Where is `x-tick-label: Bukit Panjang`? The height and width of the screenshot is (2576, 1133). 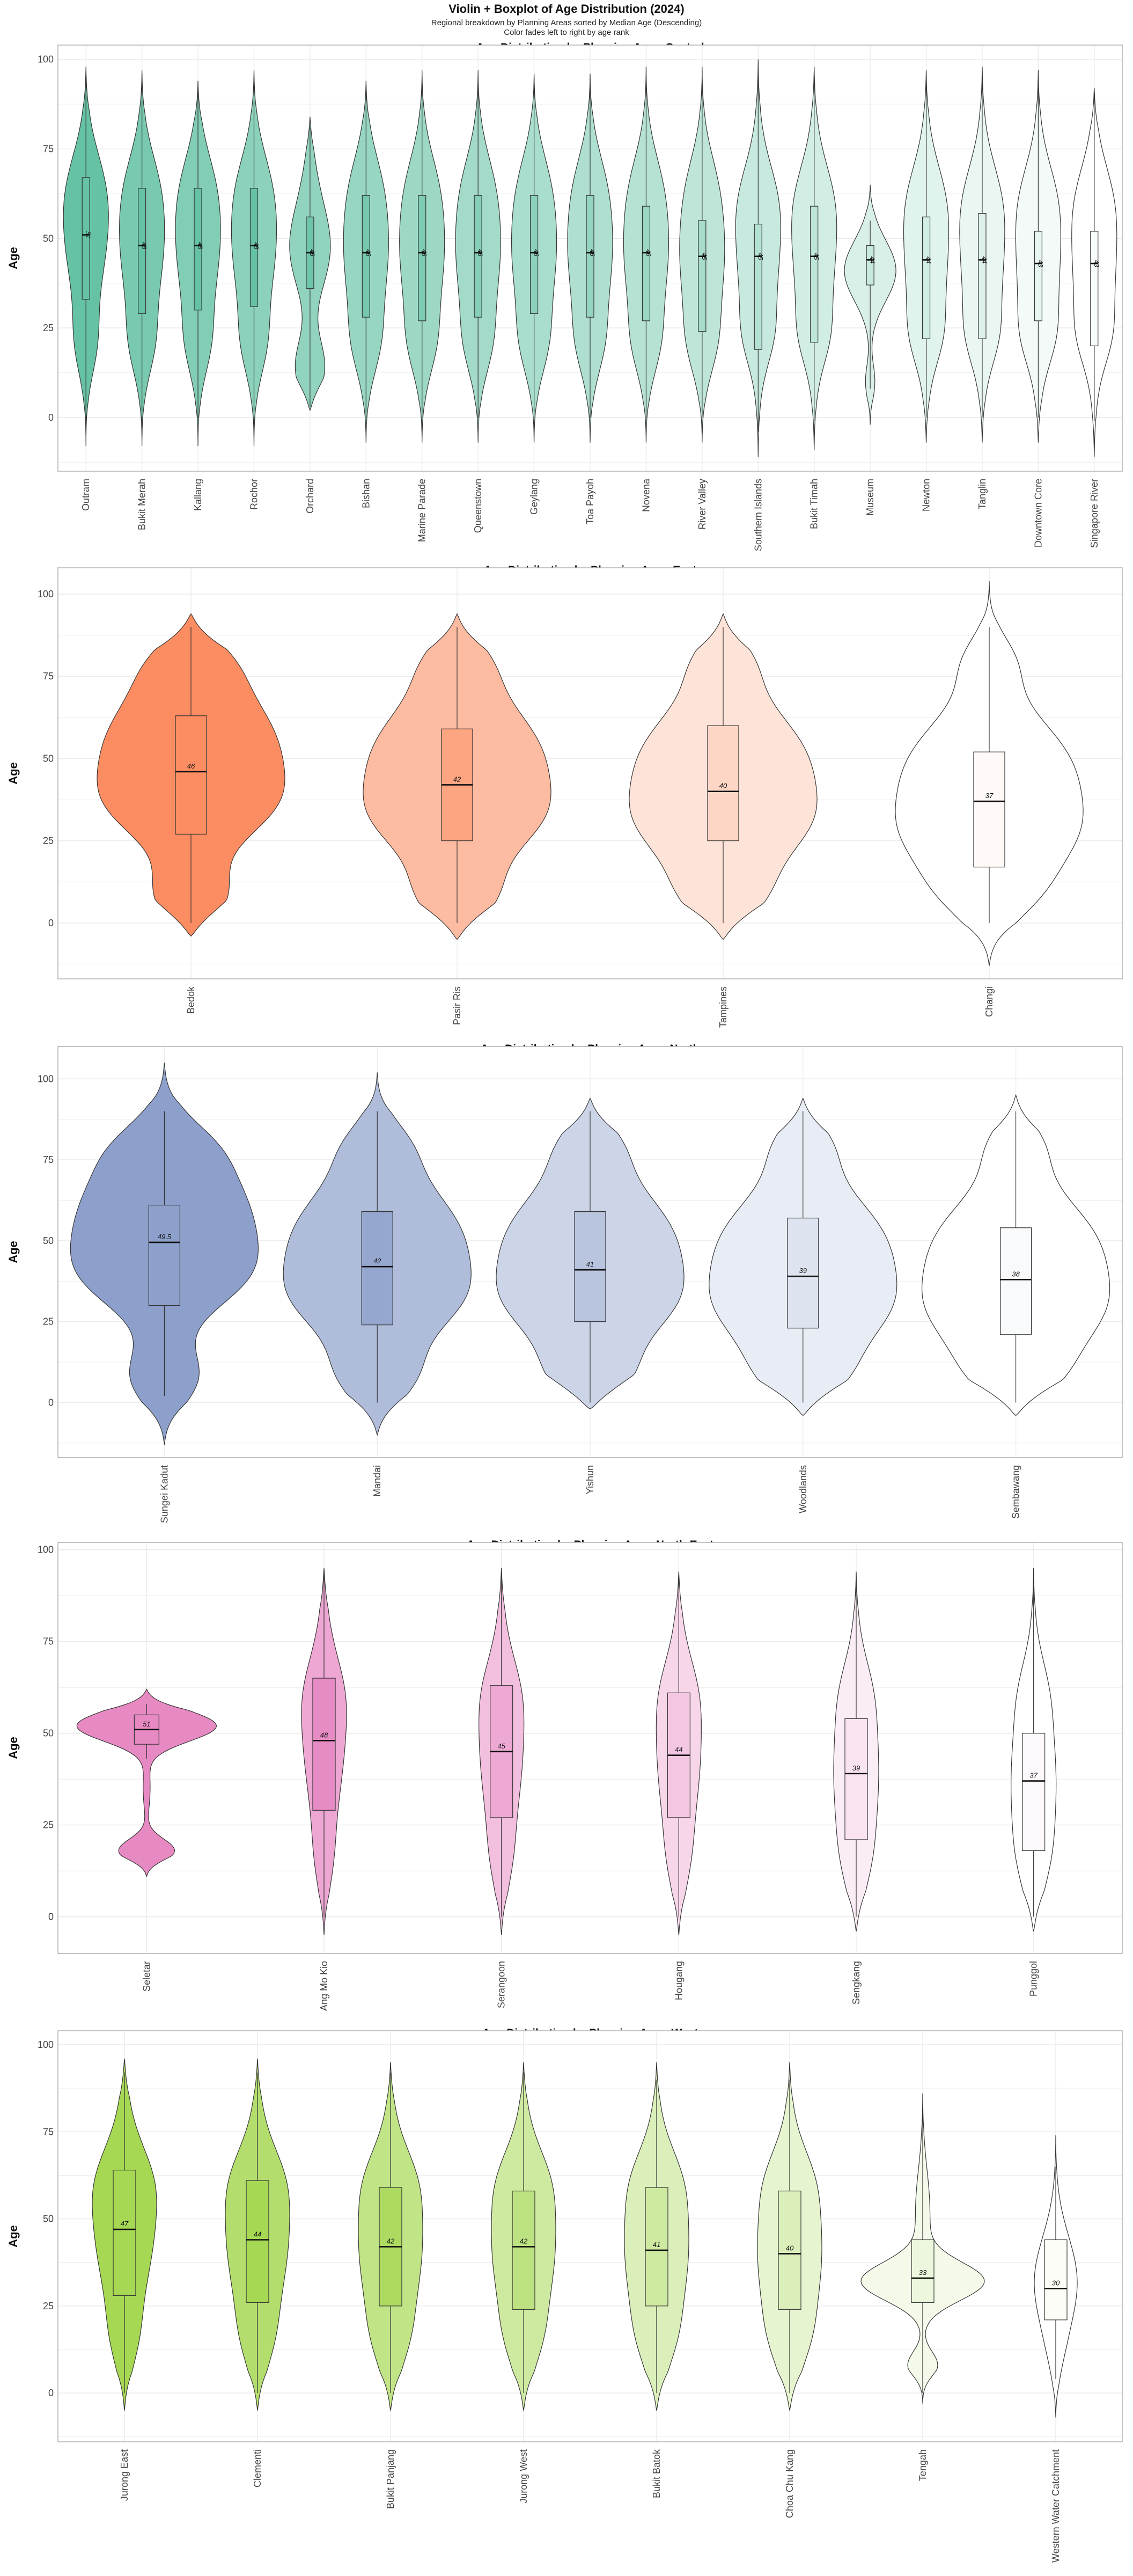
x-tick-label: Bukit Panjang is located at coordinates (391, 2479).